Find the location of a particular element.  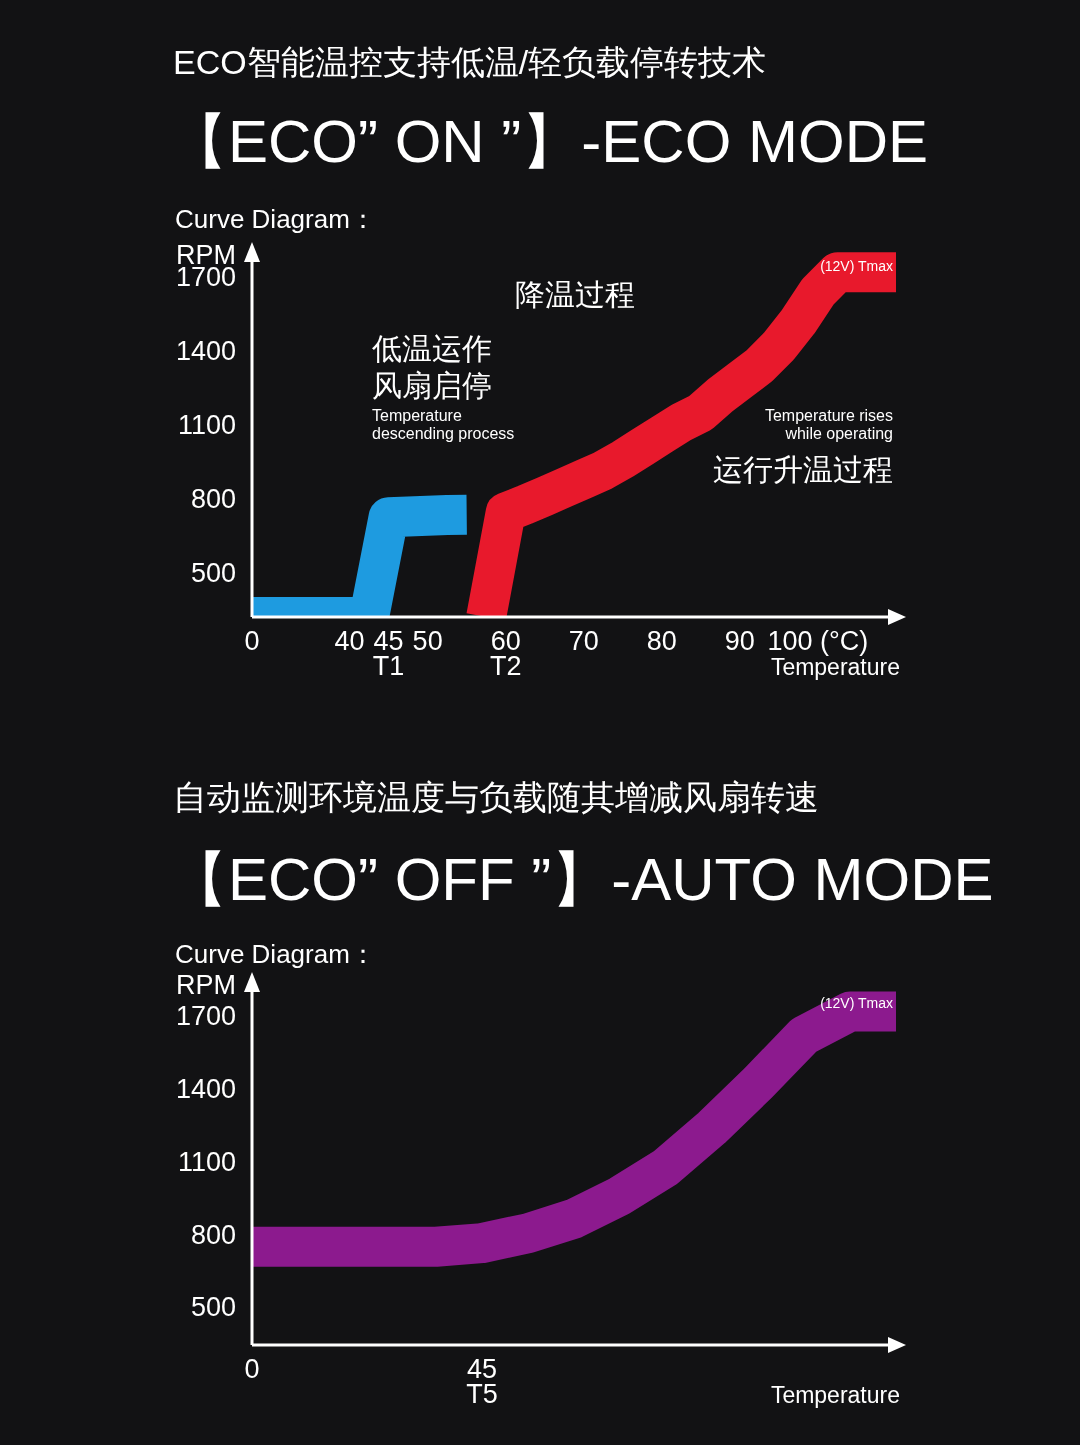

x-tick-label: 90 is located at coordinates (739, 641).